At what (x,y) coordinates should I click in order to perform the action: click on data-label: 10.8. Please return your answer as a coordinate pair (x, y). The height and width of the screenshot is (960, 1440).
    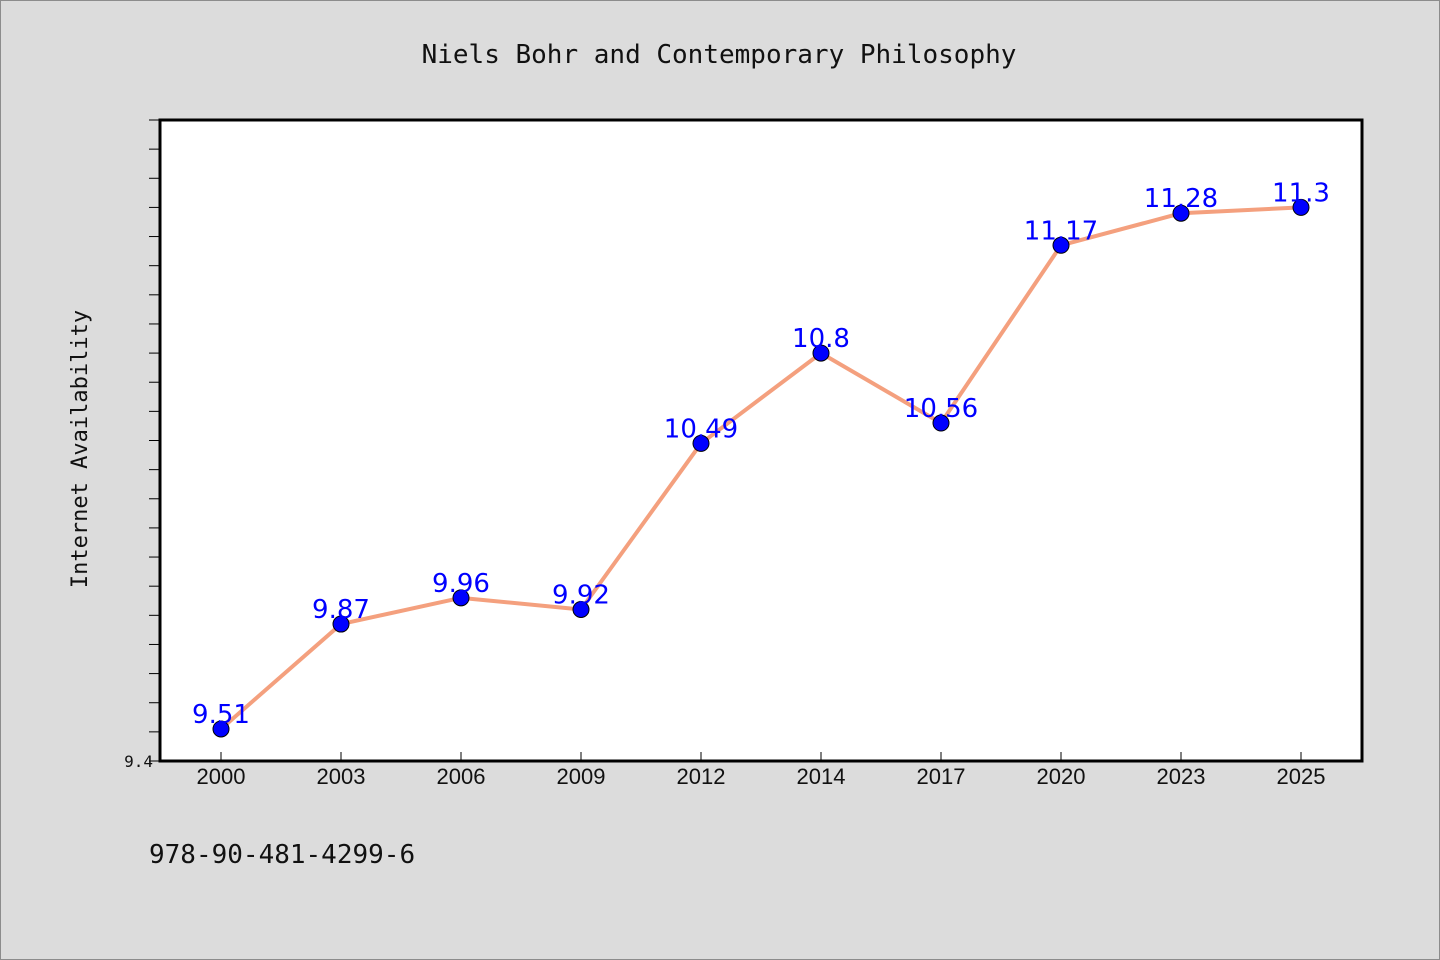
    Looking at the image, I should click on (821, 339).